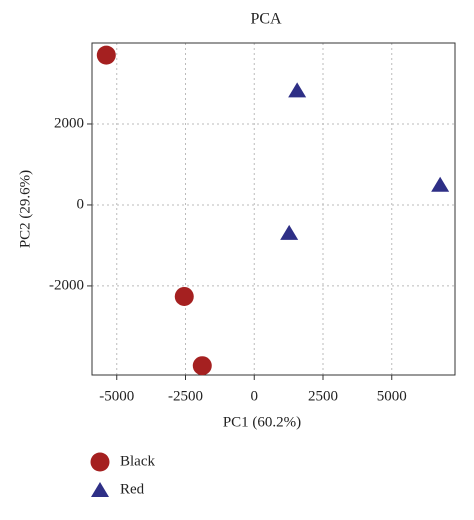 This screenshot has height=520, width=474. Describe the element at coordinates (66, 285) in the screenshot. I see `y-tick-label: -2000` at that location.